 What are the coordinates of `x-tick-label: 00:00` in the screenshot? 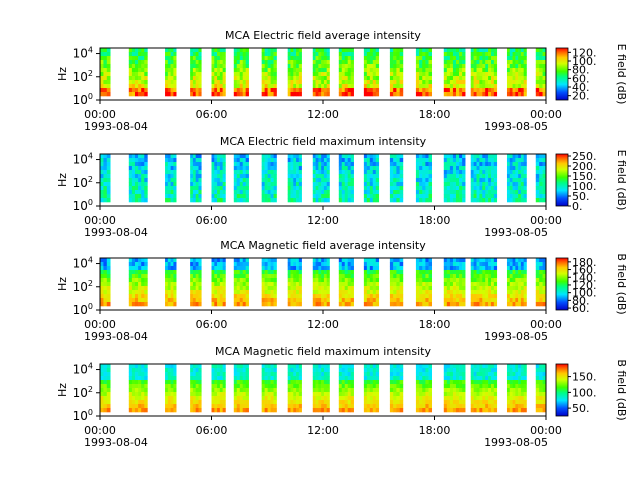 It's located at (546, 430).